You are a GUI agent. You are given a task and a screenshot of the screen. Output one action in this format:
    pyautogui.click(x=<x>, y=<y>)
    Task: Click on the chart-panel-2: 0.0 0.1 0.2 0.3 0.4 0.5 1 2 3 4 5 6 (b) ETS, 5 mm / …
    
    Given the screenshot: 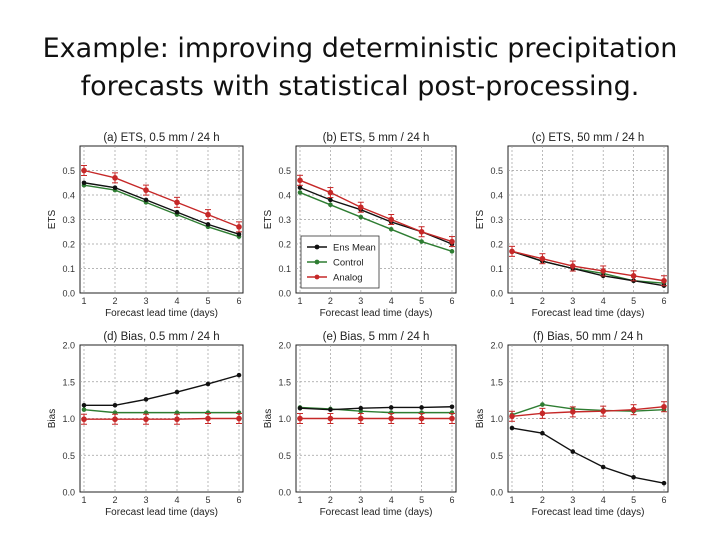 What is the action you would take?
    pyautogui.click(x=360, y=225)
    